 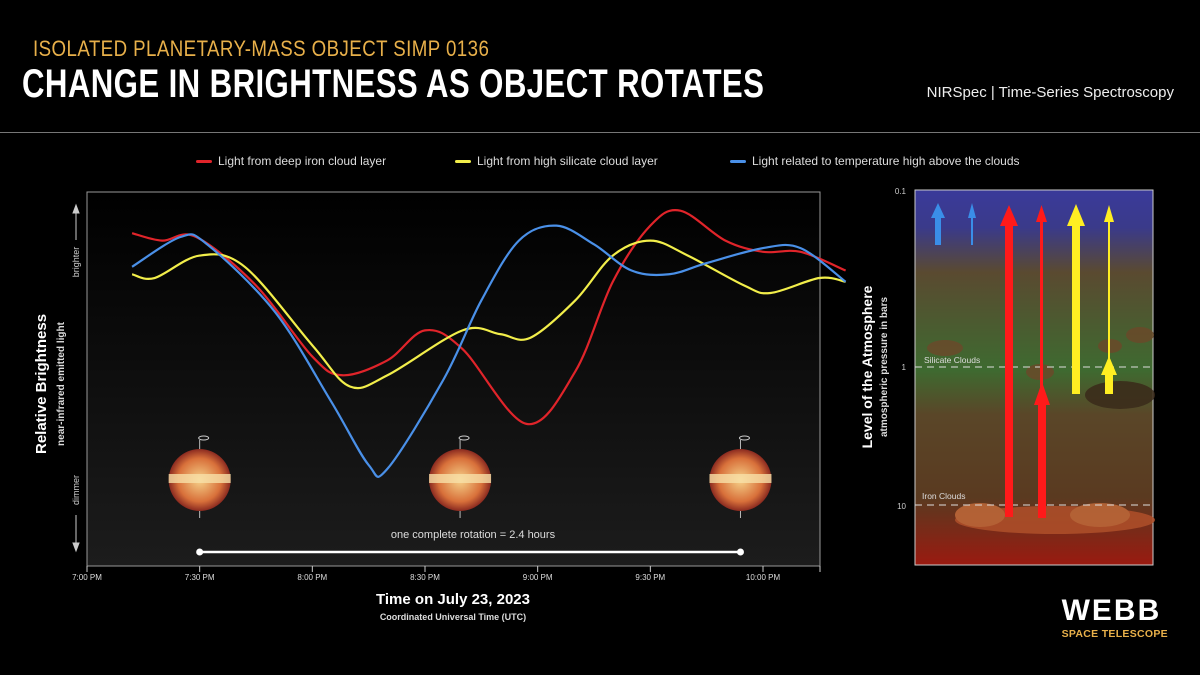 I want to click on legend-item-silicate: Light from high silicate cloud layer, so click(x=556, y=161).